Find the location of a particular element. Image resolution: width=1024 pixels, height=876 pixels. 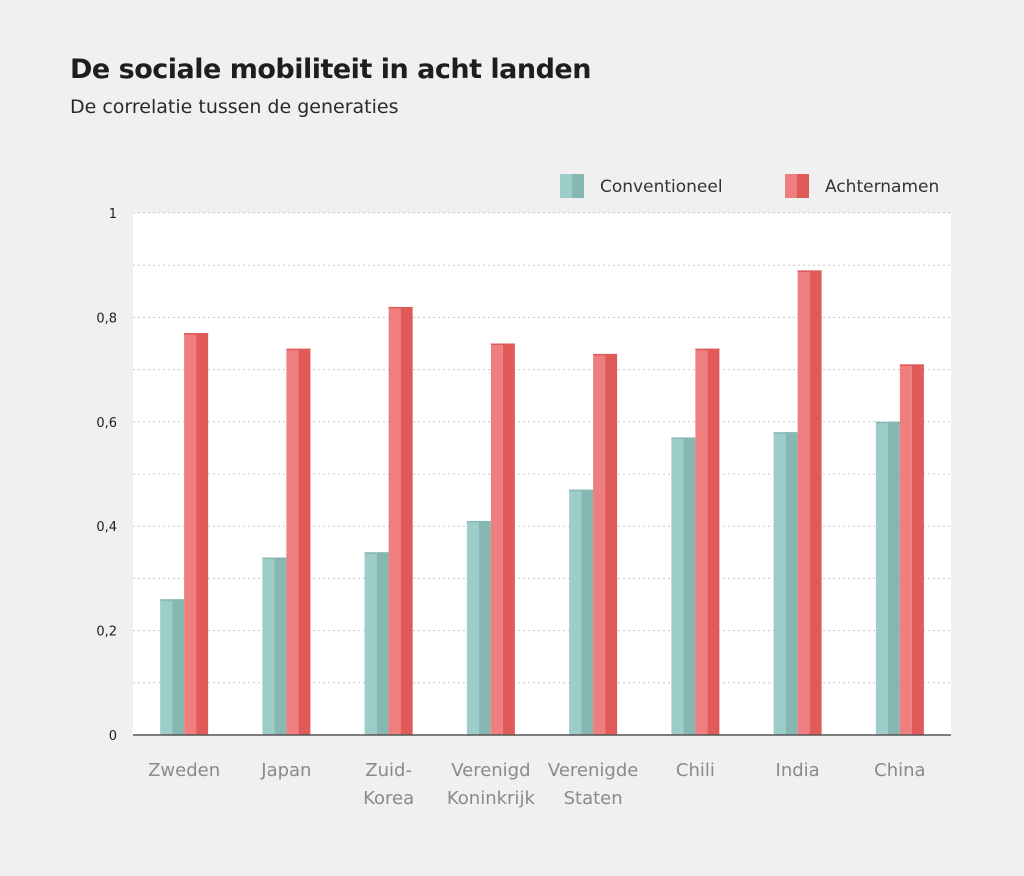

x-category-label: Staten is located at coordinates (593, 798).